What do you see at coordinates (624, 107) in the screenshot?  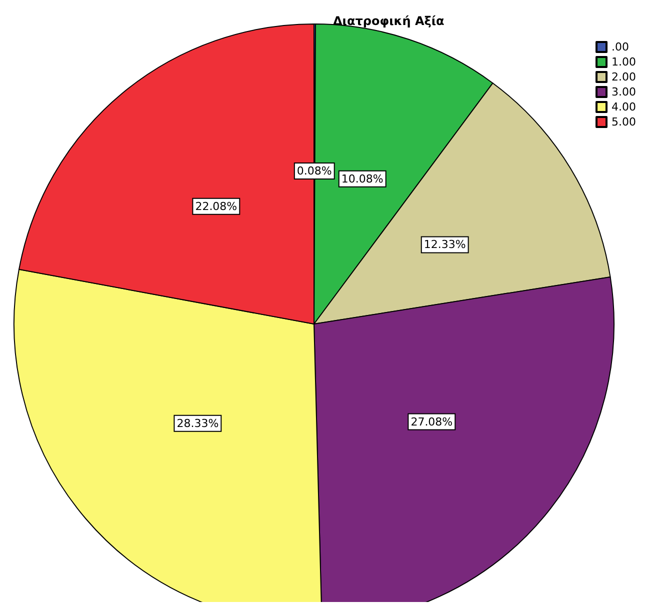 I see `legend-label: 4.00` at bounding box center [624, 107].